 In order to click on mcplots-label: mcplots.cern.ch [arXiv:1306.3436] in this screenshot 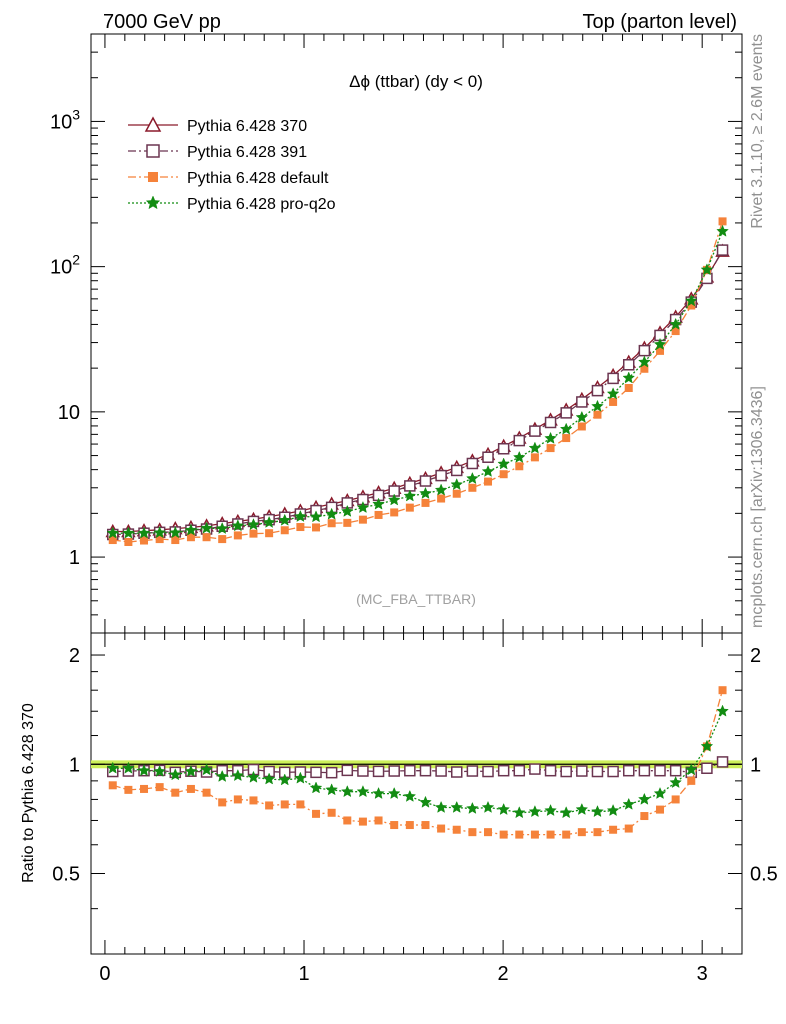, I will do `click(757, 507)`.